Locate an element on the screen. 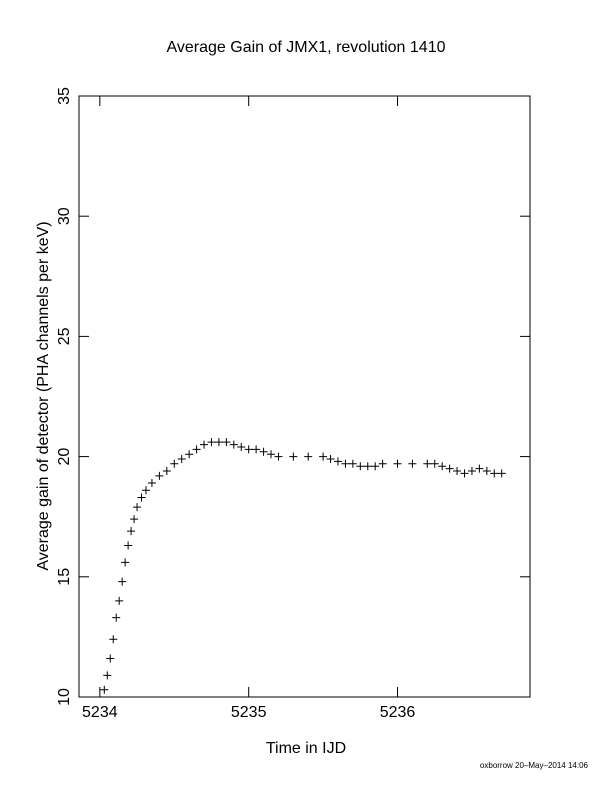 The width and height of the screenshot is (612, 792). y-tick-label: 20 is located at coordinates (64, 457).